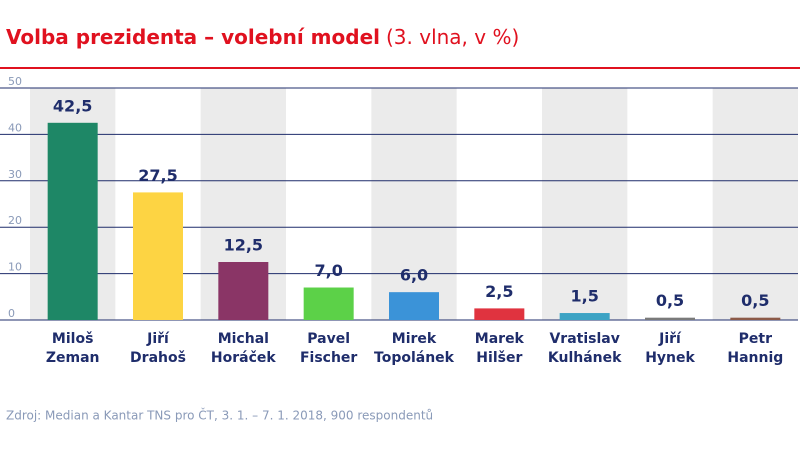 The height and width of the screenshot is (449, 800). Describe the element at coordinates (15, 220) in the screenshot. I see `y-tick-label: 20` at that location.